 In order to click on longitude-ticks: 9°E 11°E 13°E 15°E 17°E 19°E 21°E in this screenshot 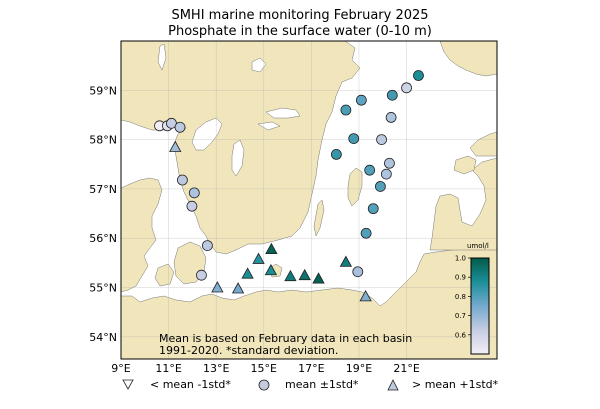, I will do `click(265, 368)`.